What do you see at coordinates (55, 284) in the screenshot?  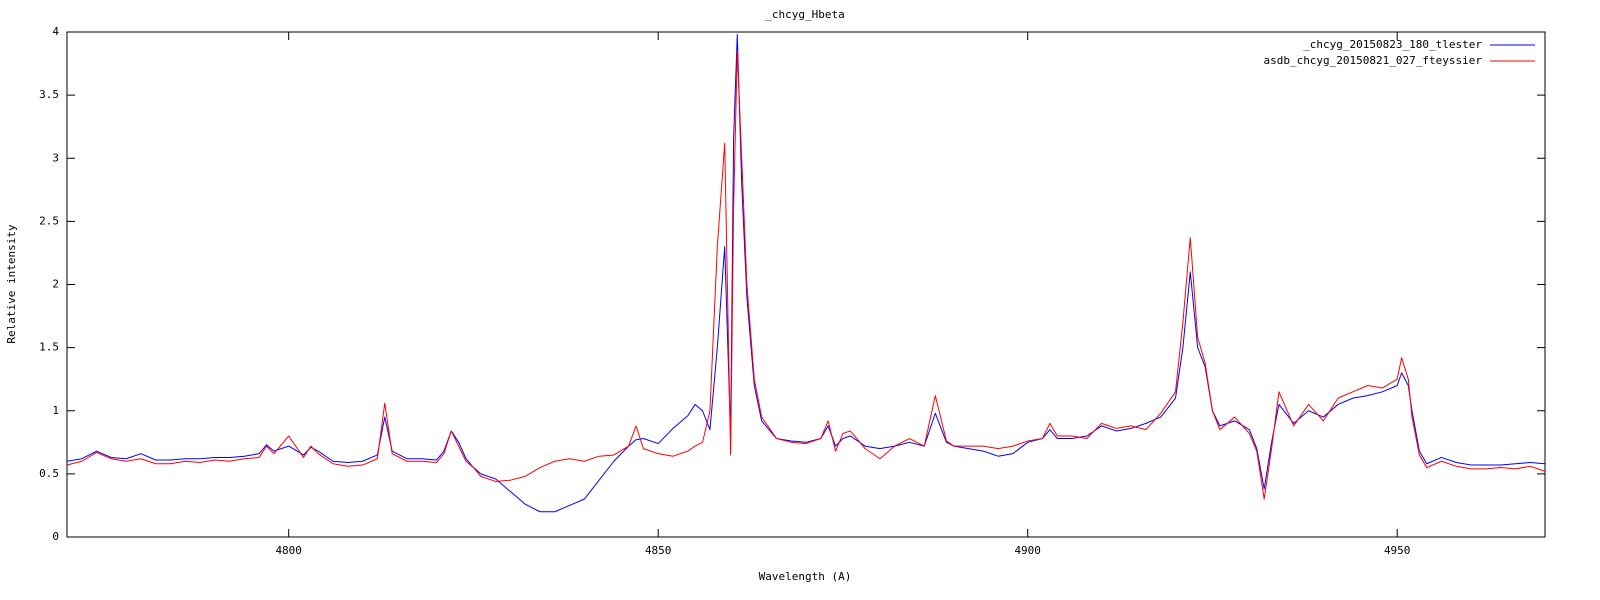 I see `y-tick-label: 2` at bounding box center [55, 284].